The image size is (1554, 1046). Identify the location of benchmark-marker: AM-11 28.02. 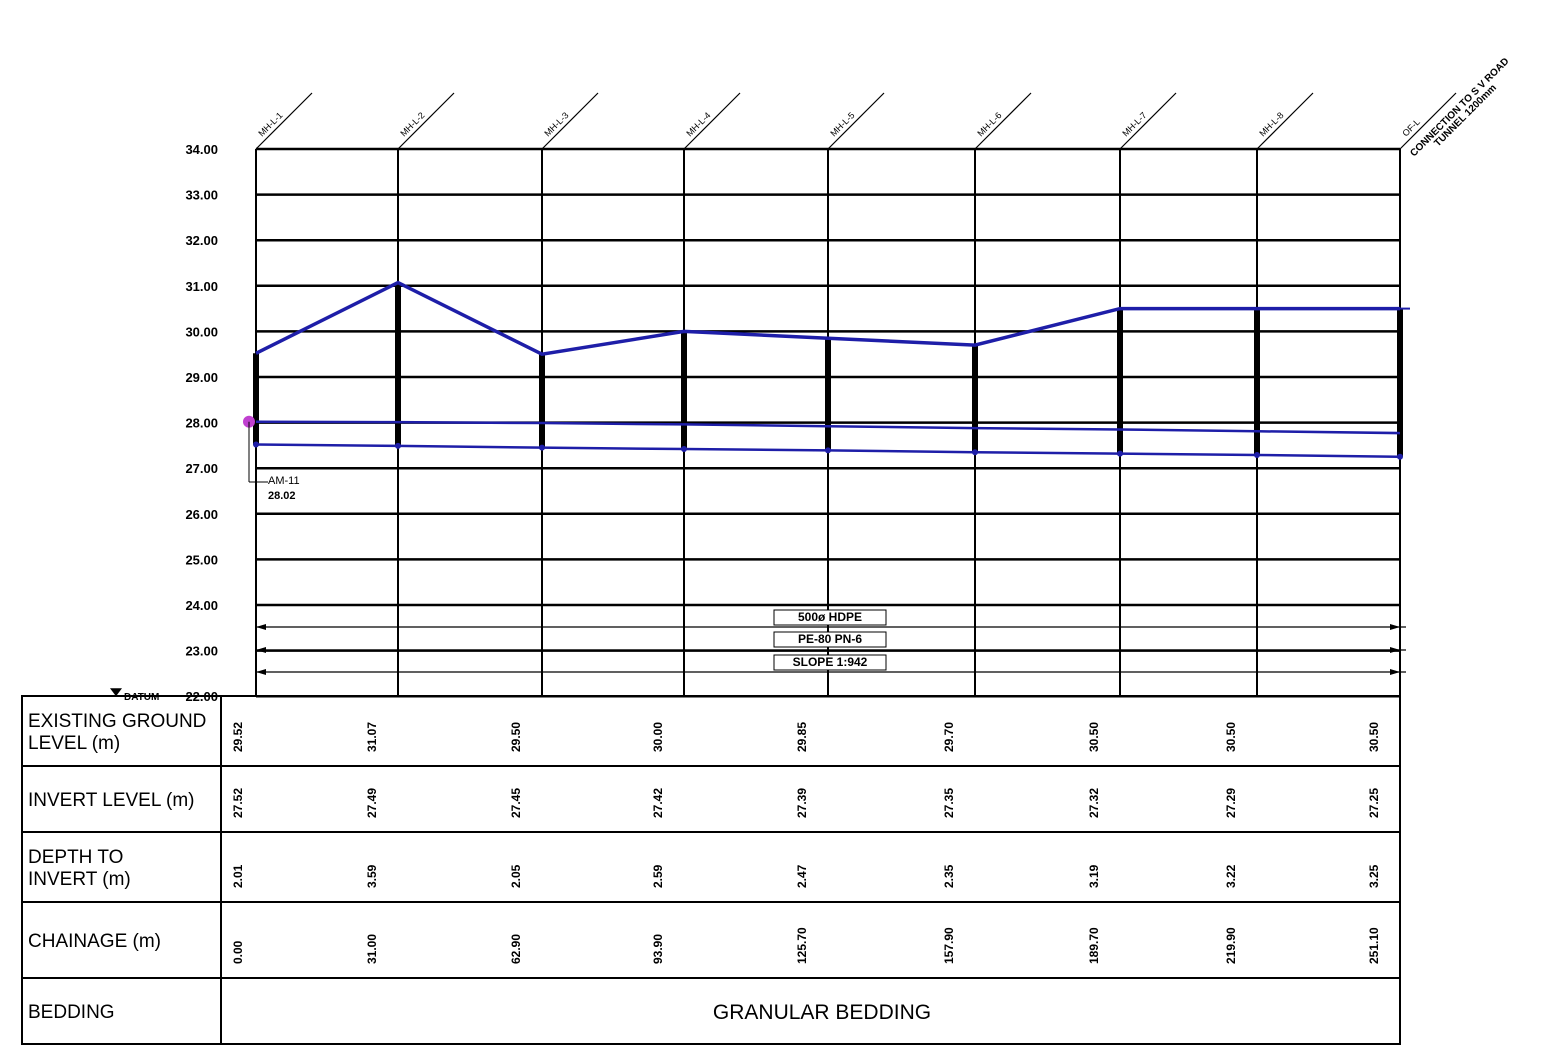
(271, 458).